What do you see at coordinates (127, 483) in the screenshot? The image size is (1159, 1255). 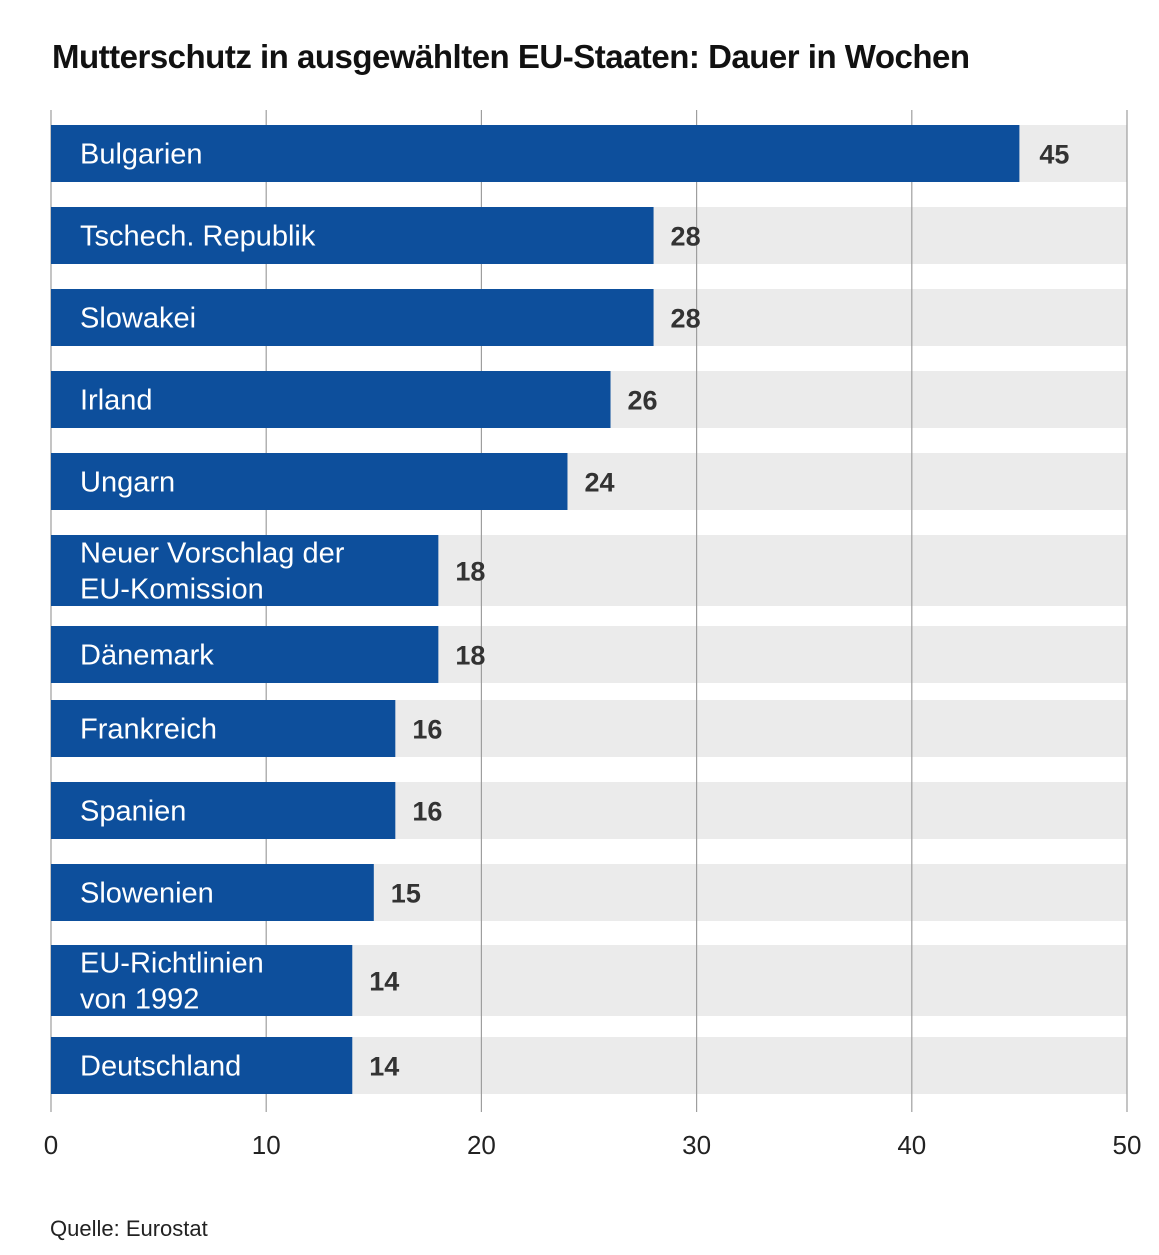 I see `category-label: Ungarn` at bounding box center [127, 483].